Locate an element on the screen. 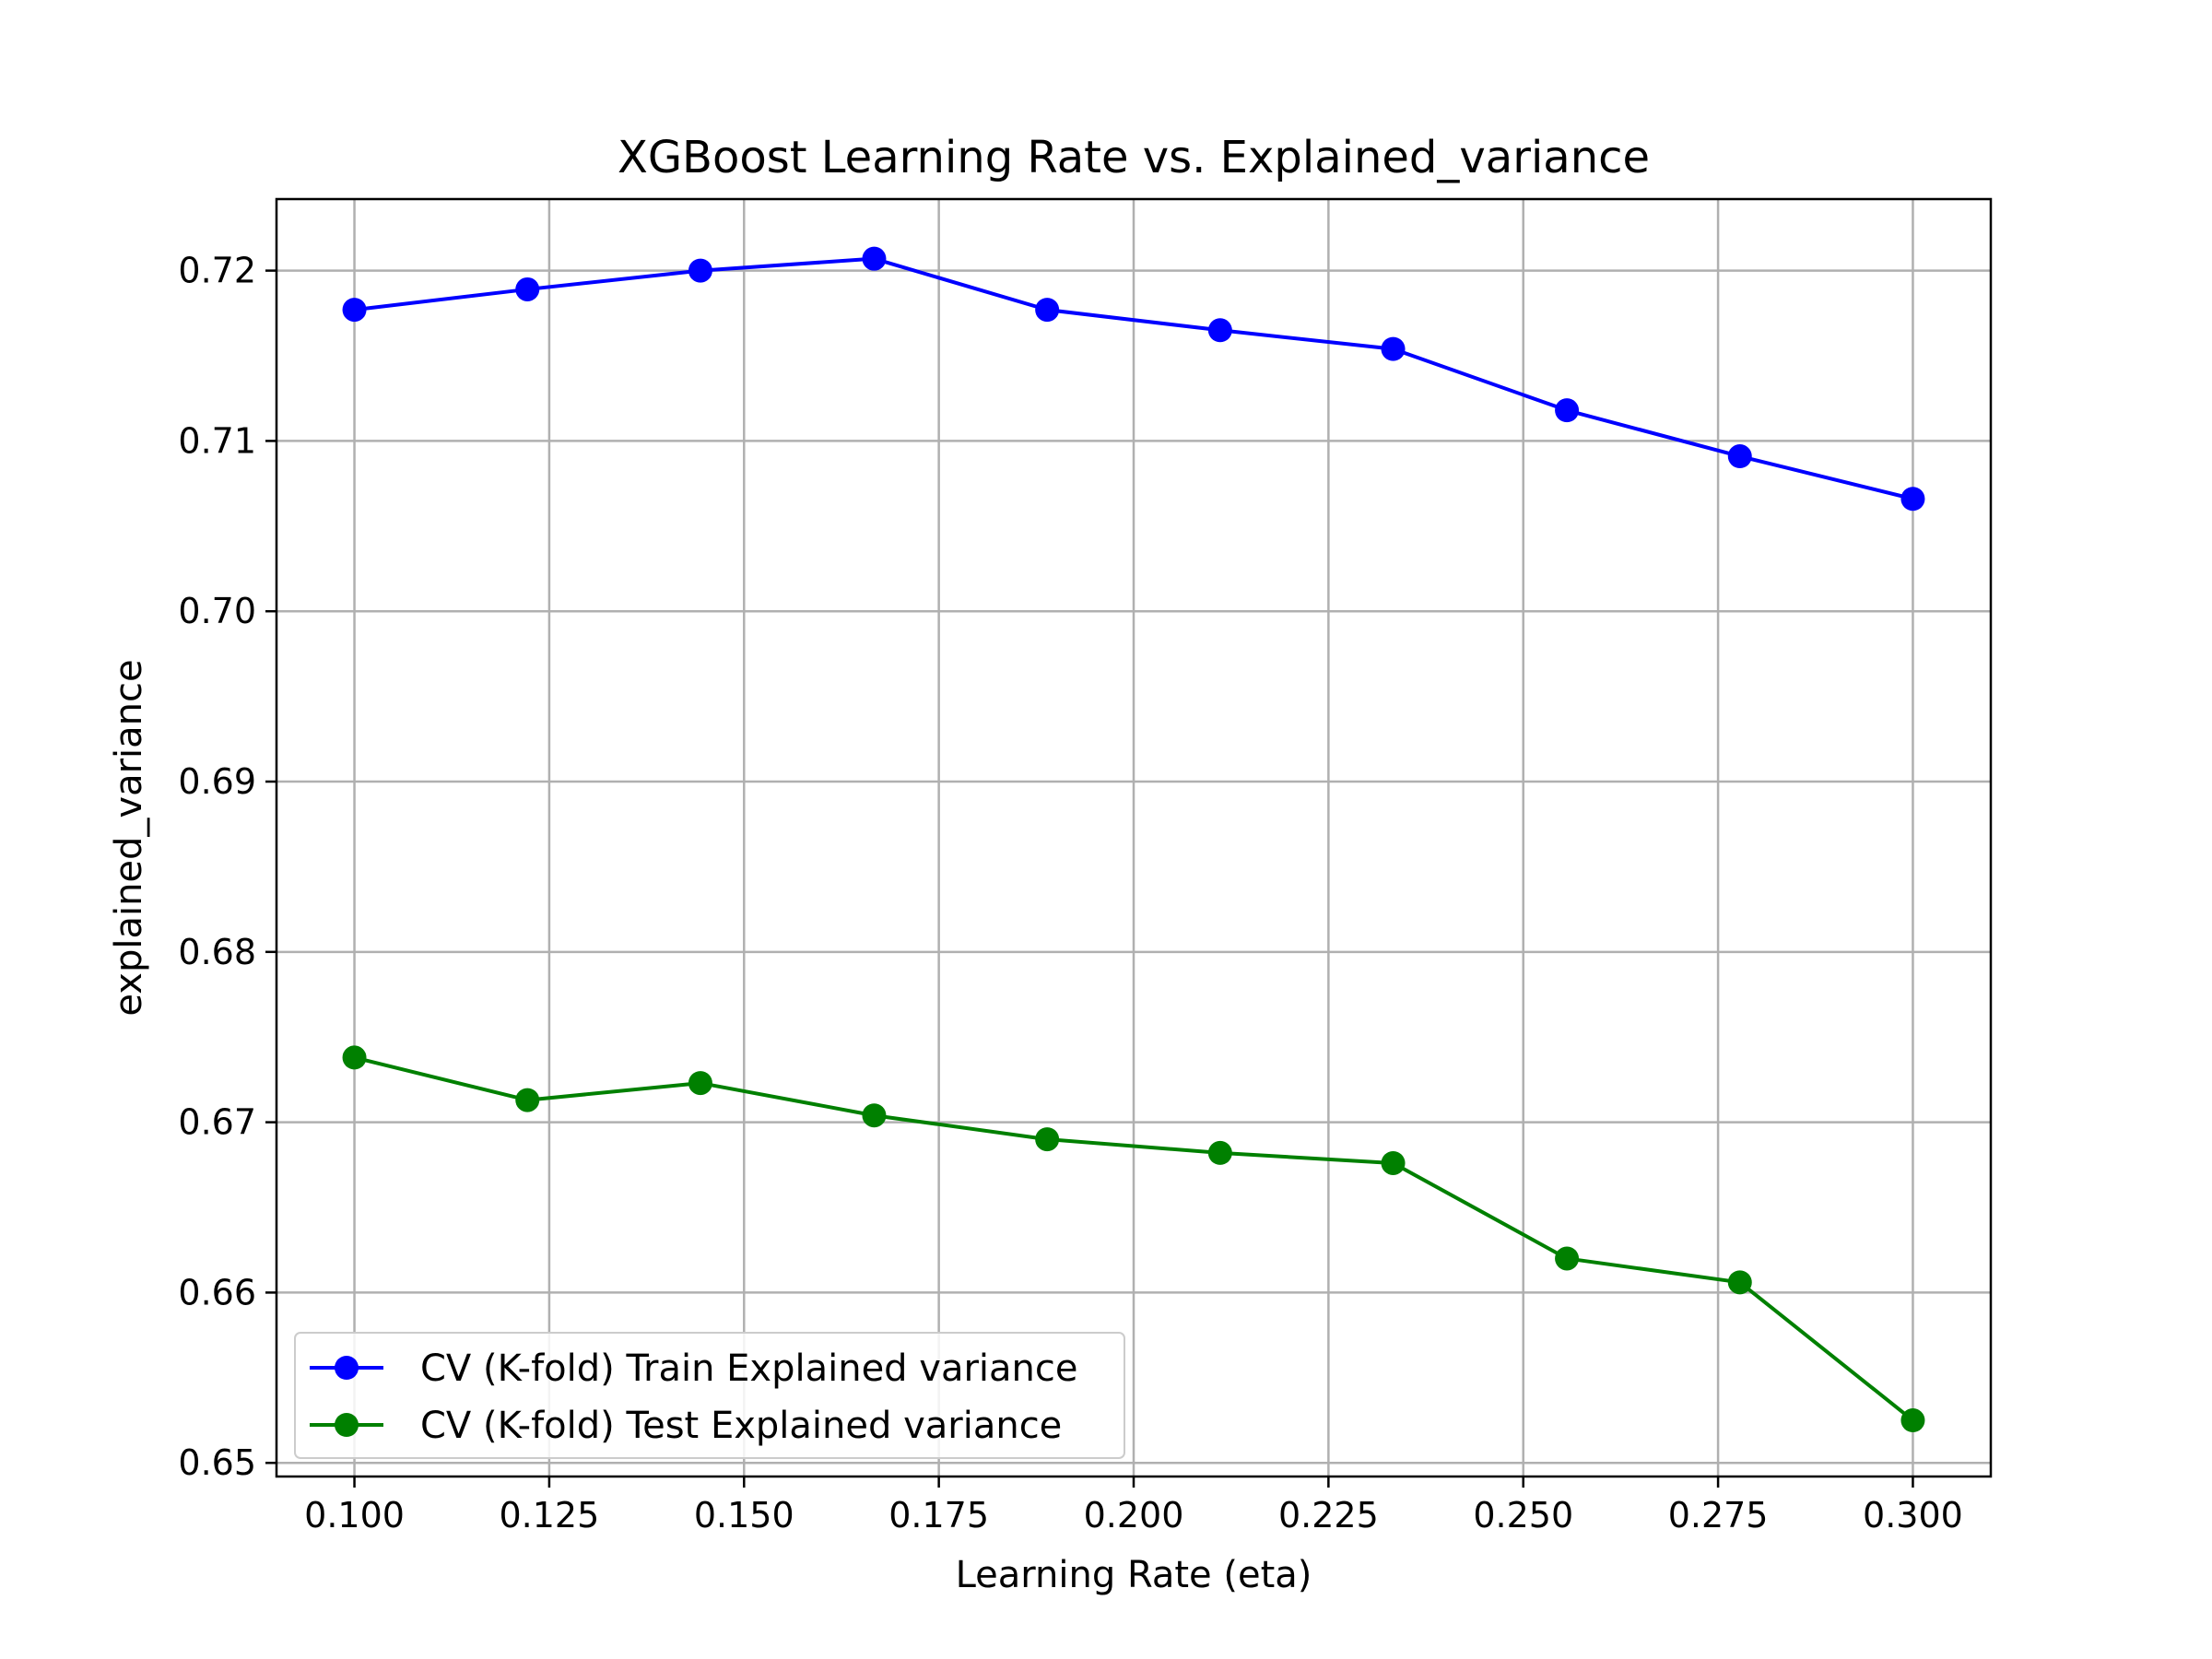 Image resolution: width=2212 pixels, height=1659 pixels. y-tick-label: 0.66 is located at coordinates (217, 1292).